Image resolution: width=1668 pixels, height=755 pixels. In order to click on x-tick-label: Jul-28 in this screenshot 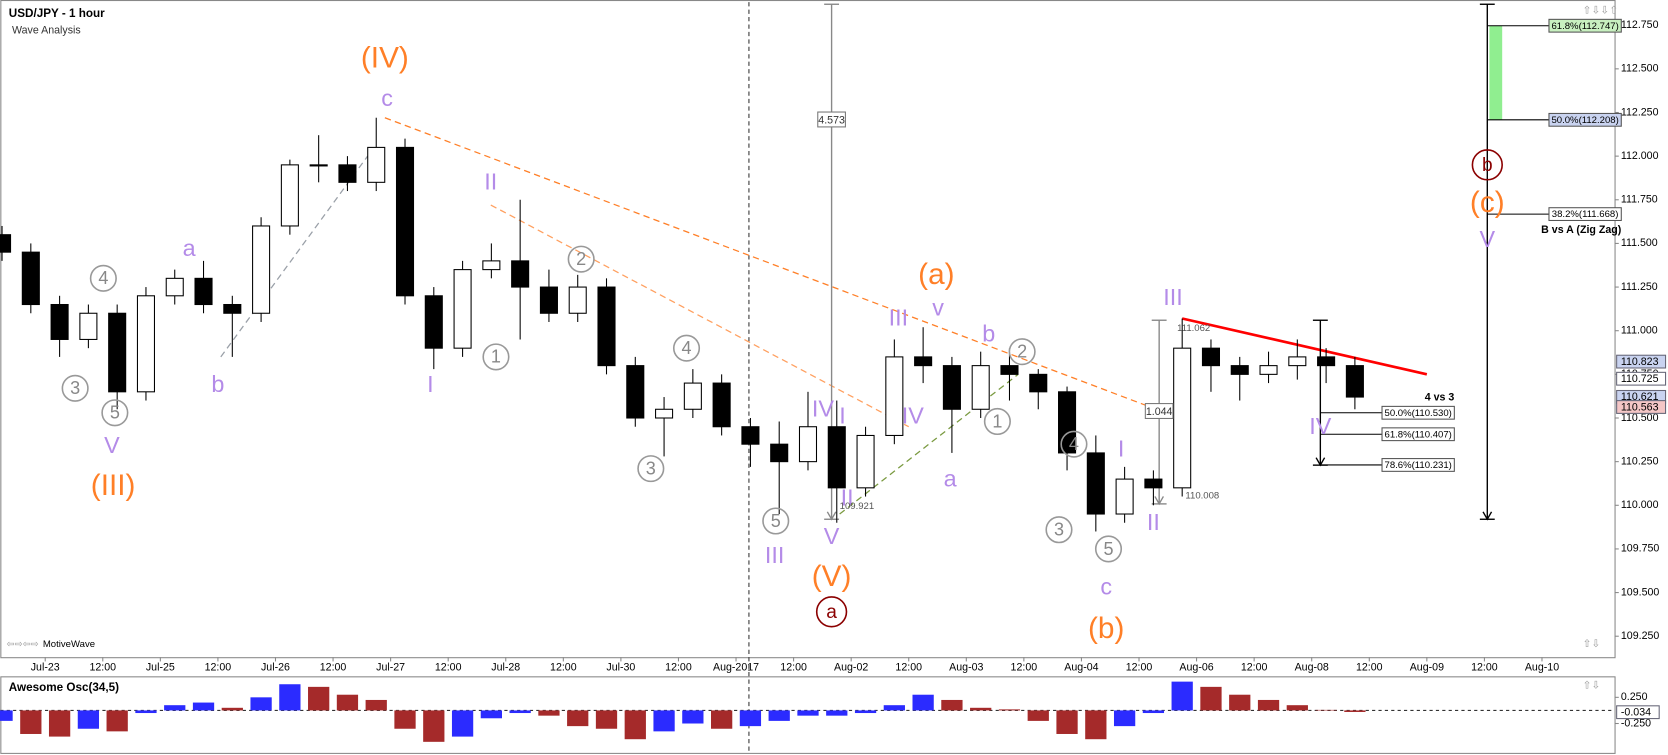, I will do `click(505, 668)`.